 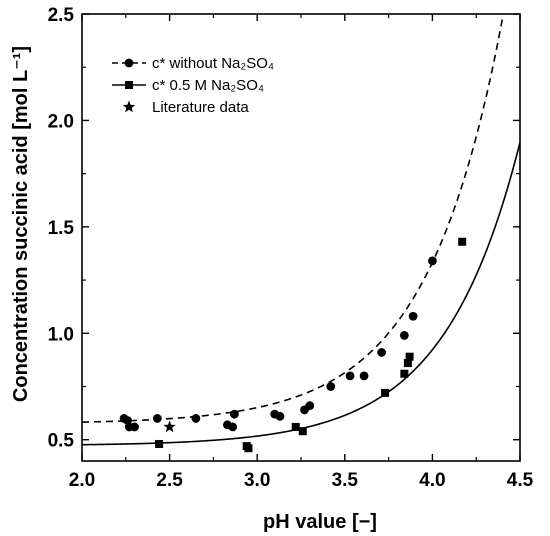 What do you see at coordinates (82, 480) in the screenshot?
I see `x-tick-label: 2.0` at bounding box center [82, 480].